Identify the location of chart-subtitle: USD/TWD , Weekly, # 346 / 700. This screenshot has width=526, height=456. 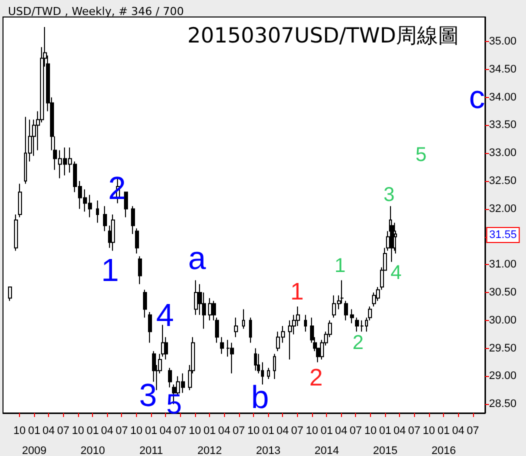
(96, 11).